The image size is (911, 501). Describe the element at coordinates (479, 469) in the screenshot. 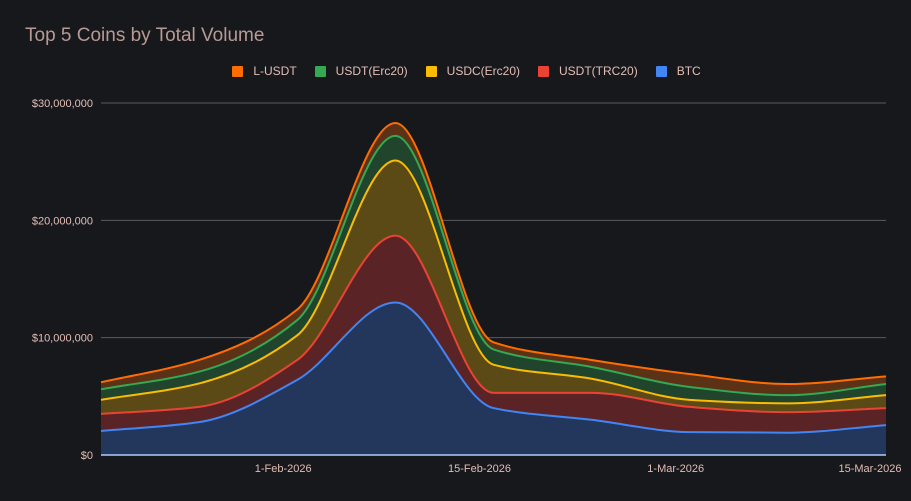

I see `x-tick-label: 15-Feb-2026` at that location.